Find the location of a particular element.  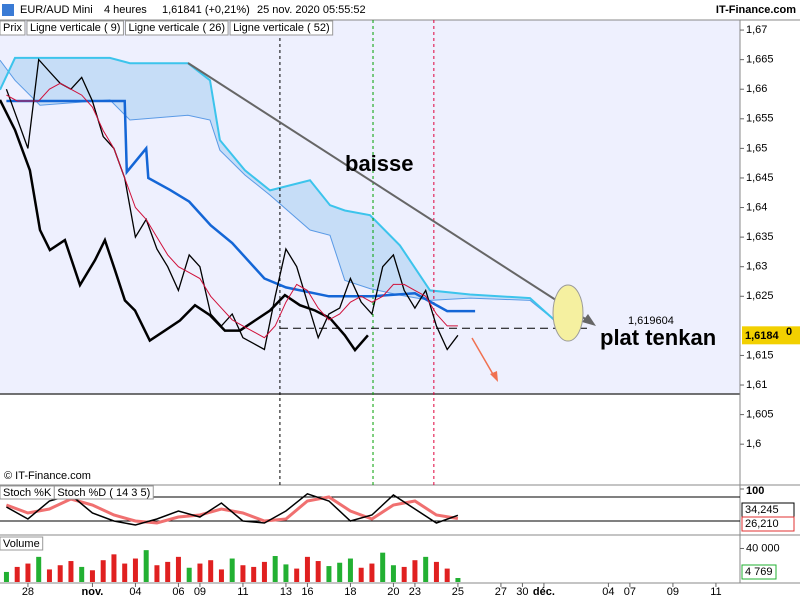

x-tick-label: 20 is located at coordinates (393, 592).